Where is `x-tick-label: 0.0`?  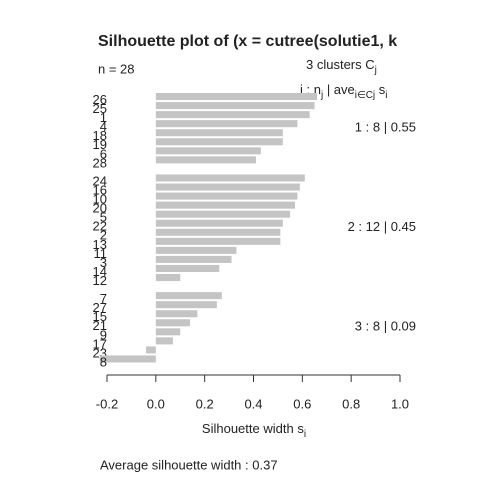 x-tick-label: 0.0 is located at coordinates (156, 403).